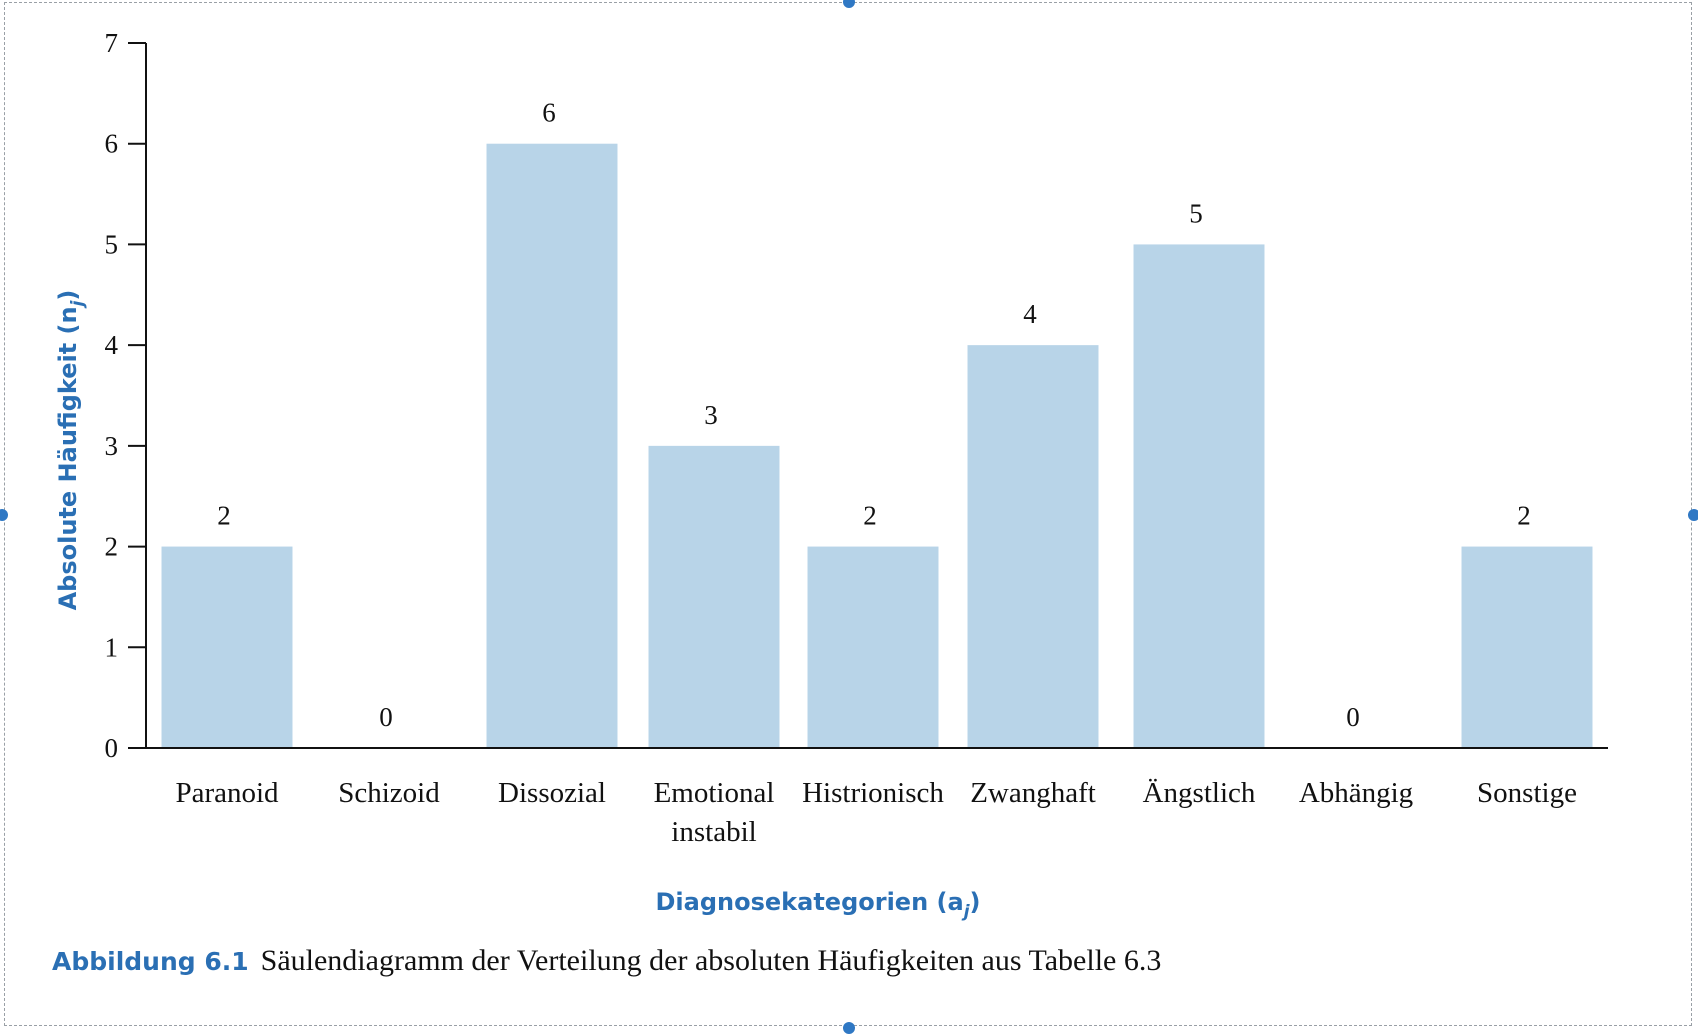 The height and width of the screenshot is (1034, 1698). Describe the element at coordinates (112, 244) in the screenshot. I see `y-tick-label: 5` at that location.